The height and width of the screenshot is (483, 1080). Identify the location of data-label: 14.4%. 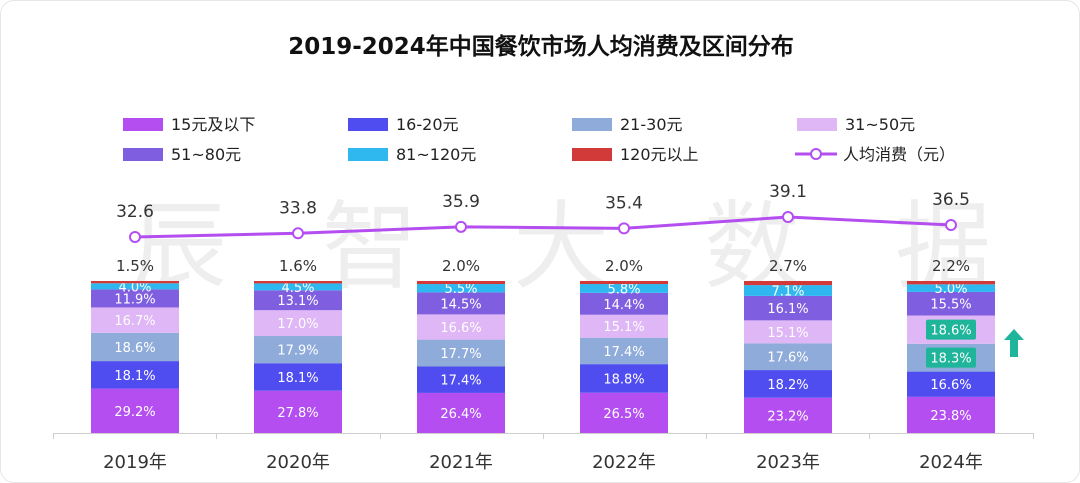
(623, 305).